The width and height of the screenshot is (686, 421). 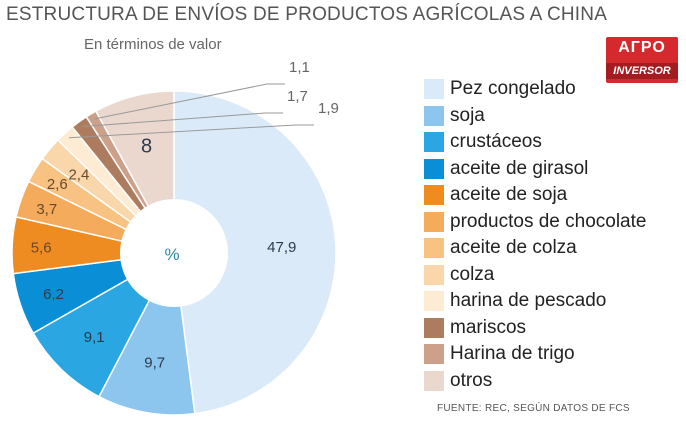 I want to click on slice-label-mariscos: 1,7, so click(x=297, y=96).